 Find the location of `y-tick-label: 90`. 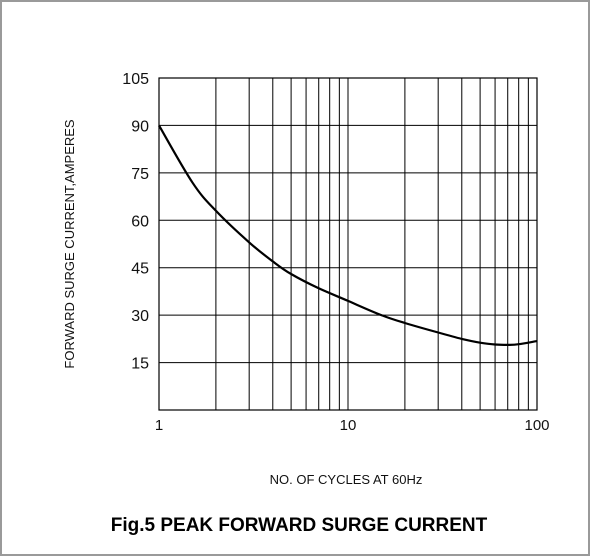

y-tick-label: 90 is located at coordinates (140, 126).